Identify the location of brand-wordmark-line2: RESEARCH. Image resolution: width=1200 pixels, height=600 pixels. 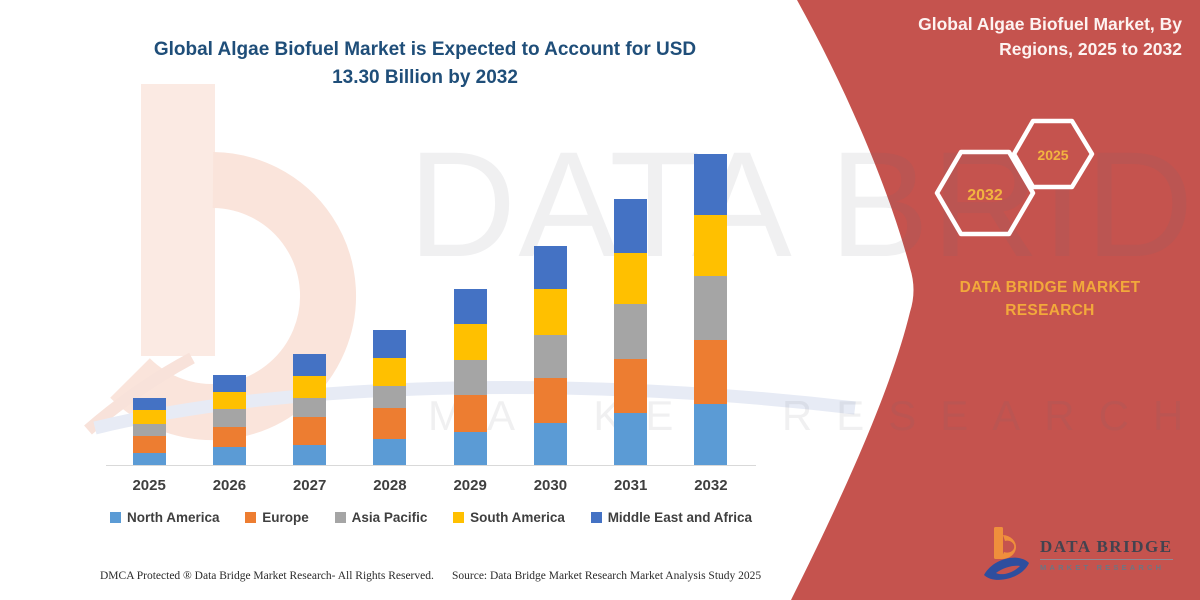
(1050, 311).